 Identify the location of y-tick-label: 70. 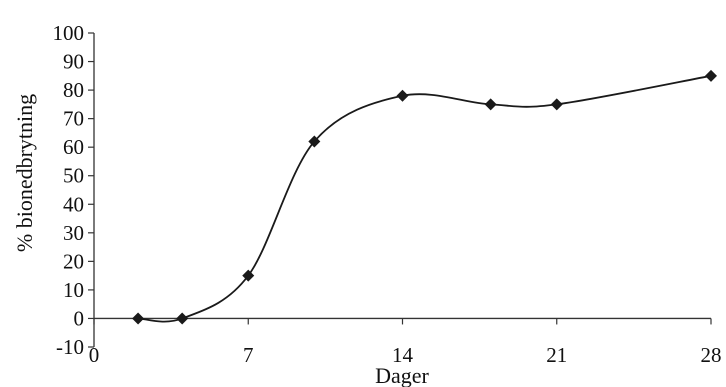
(73, 119).